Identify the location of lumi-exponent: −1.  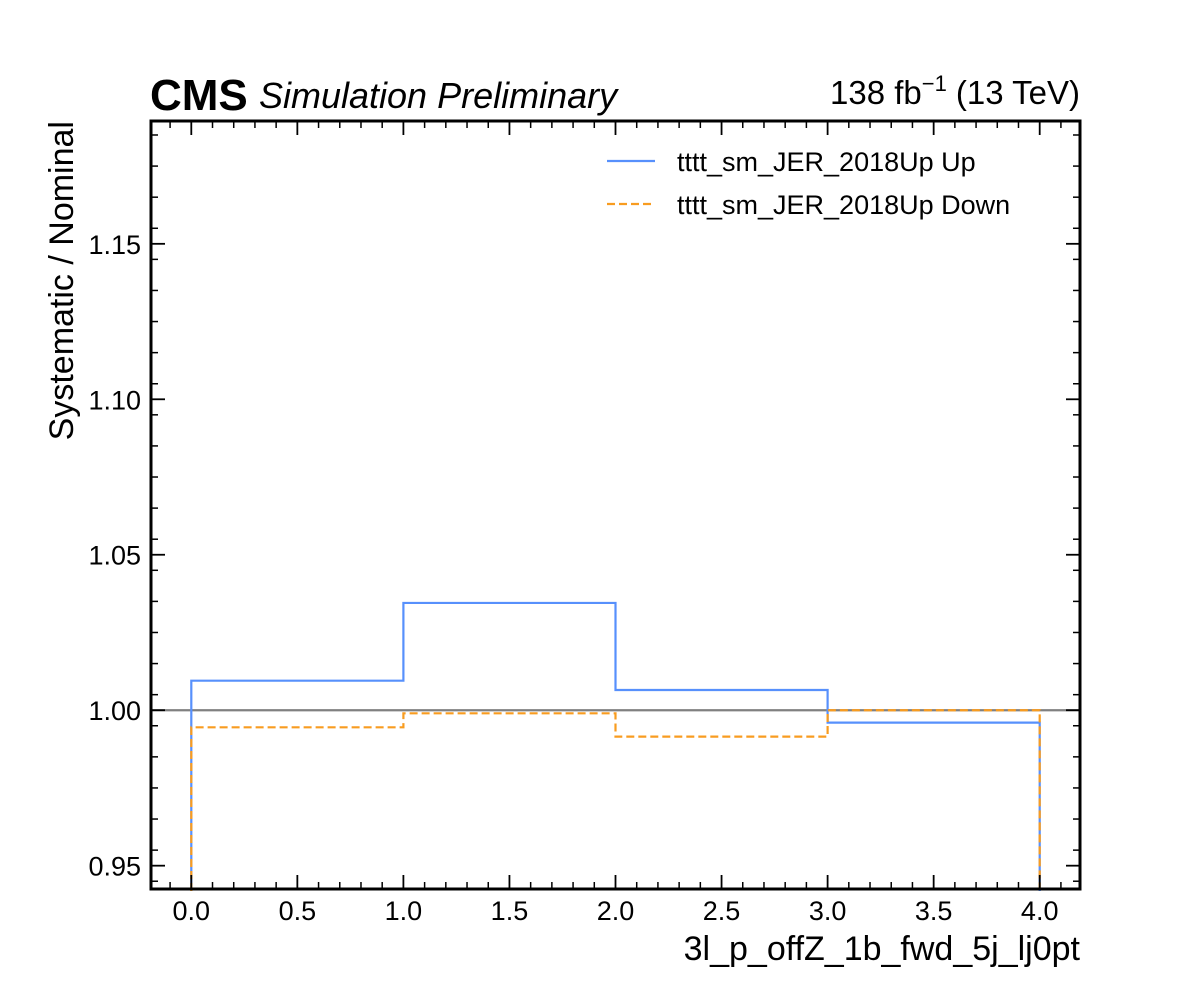
(934, 83).